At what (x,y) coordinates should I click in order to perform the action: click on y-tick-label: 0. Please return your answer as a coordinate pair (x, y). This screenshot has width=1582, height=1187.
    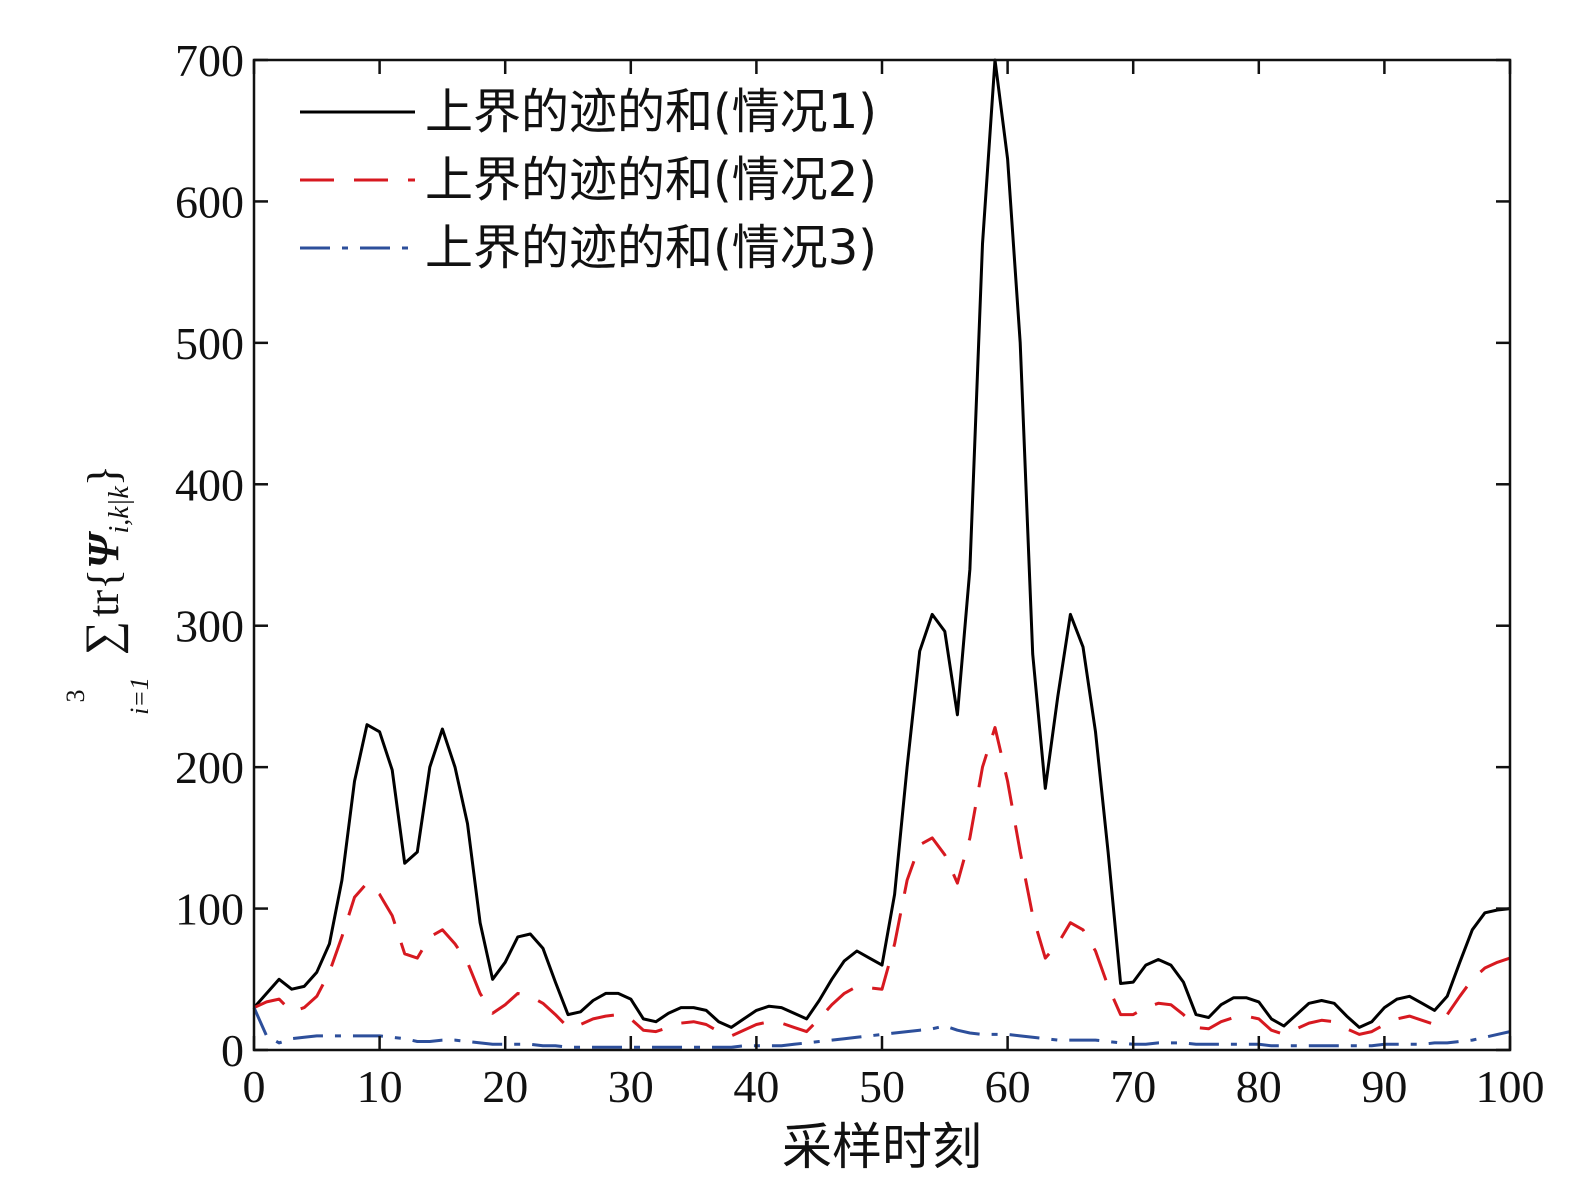
    Looking at the image, I should click on (232, 1050).